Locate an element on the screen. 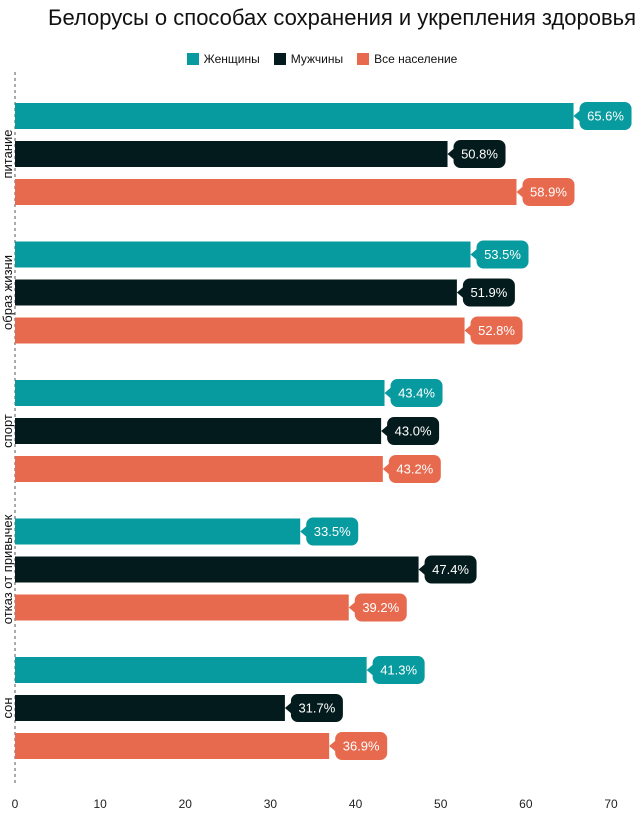 This screenshot has width=644, height=822. value-label: 58.9% is located at coordinates (548, 192).